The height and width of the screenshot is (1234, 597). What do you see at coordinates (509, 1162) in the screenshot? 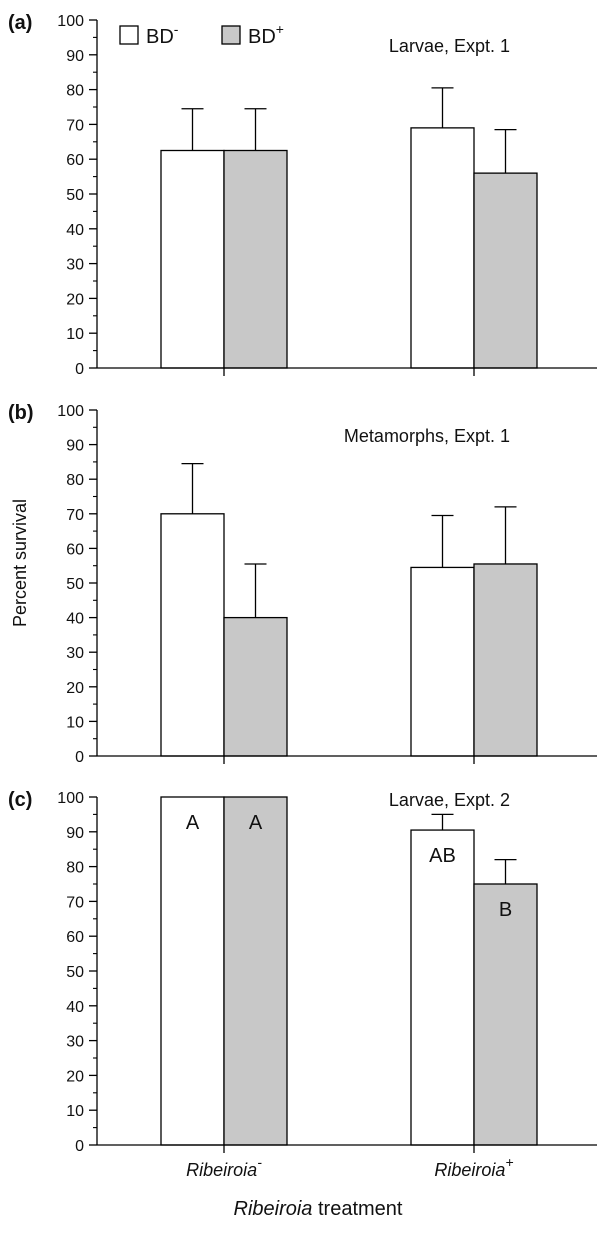
I see `x-category-label-sup: +` at bounding box center [509, 1162].